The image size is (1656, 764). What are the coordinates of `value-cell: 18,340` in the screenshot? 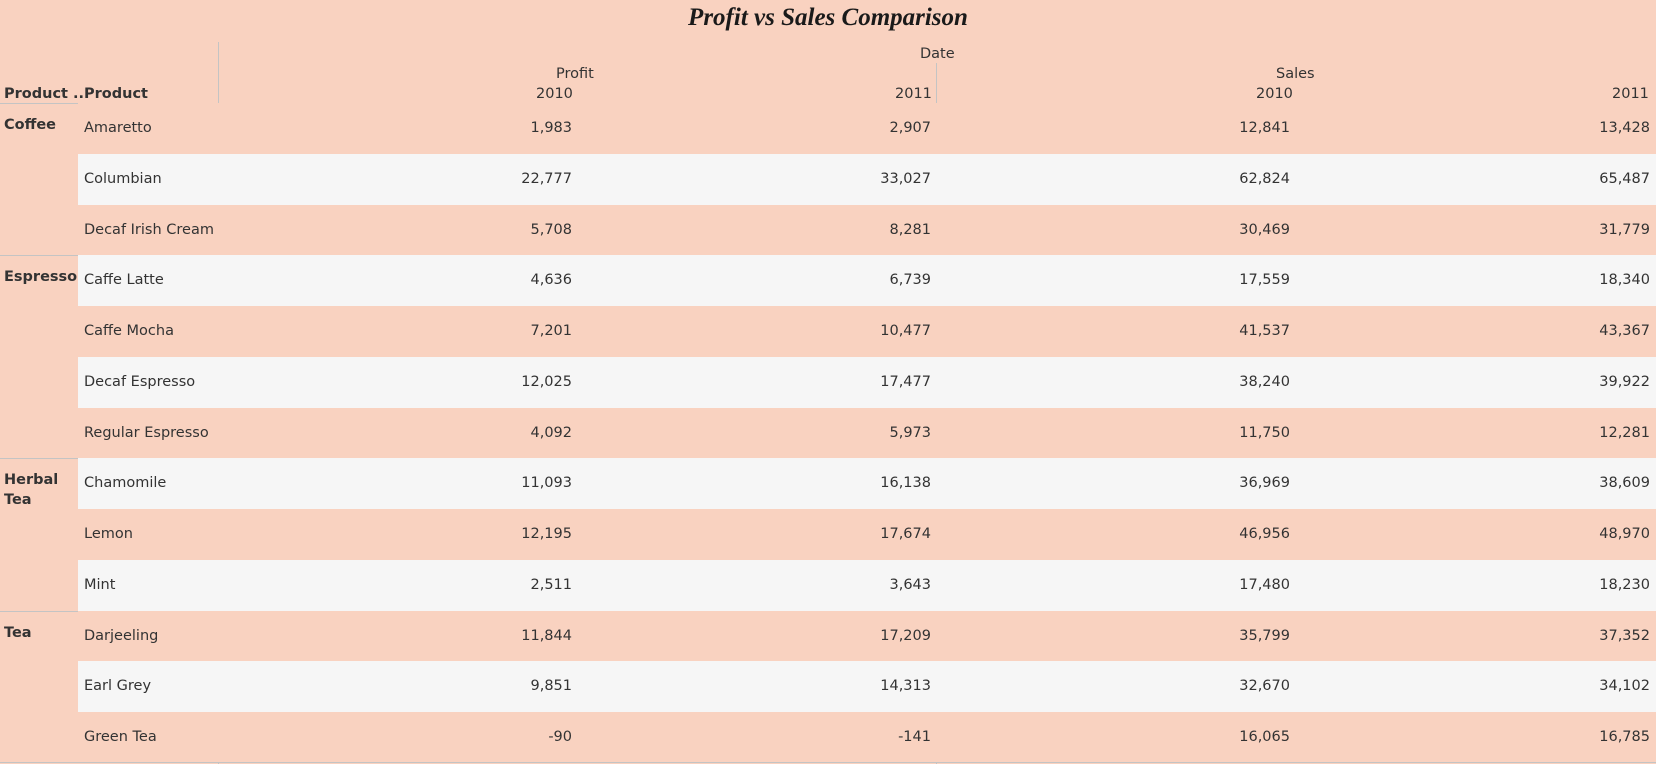 It's located at (1624, 280).